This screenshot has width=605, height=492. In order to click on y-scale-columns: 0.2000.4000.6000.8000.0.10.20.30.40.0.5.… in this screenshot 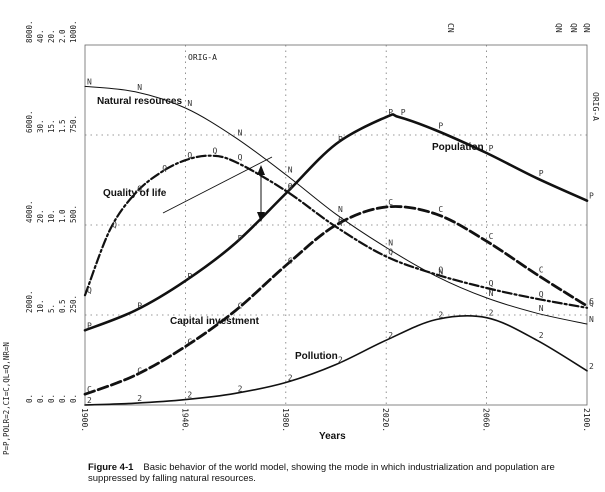, I will do `click(51, 211)`.